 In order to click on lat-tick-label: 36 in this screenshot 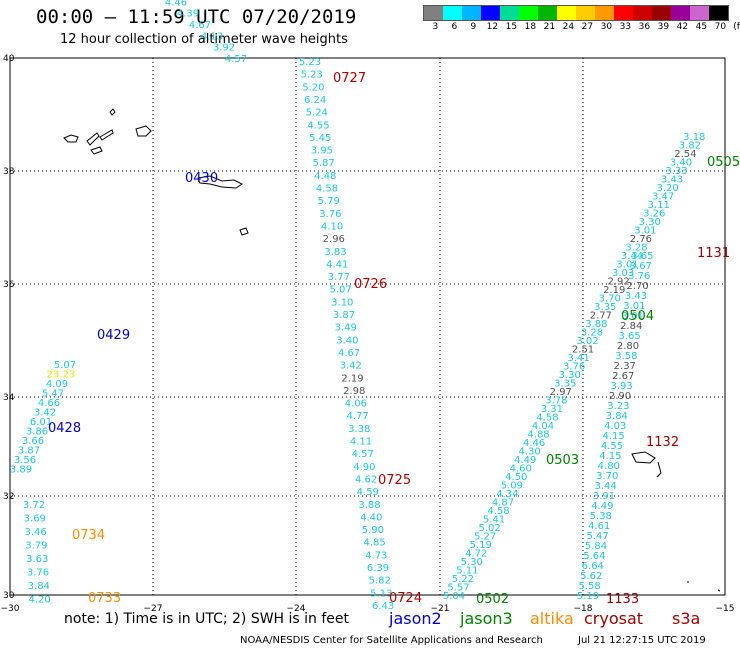, I will do `click(9, 285)`.